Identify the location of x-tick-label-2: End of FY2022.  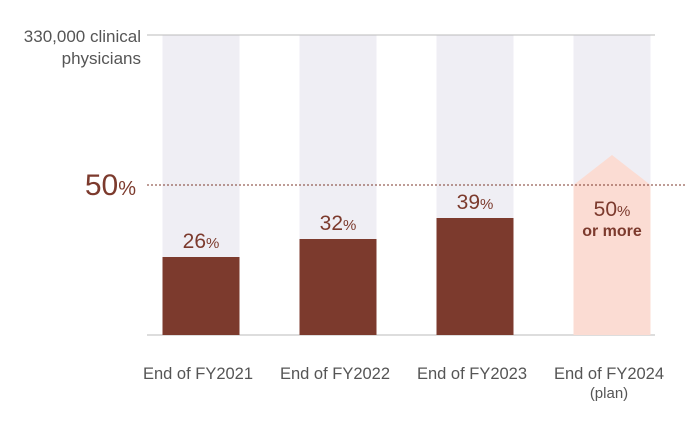
(335, 374).